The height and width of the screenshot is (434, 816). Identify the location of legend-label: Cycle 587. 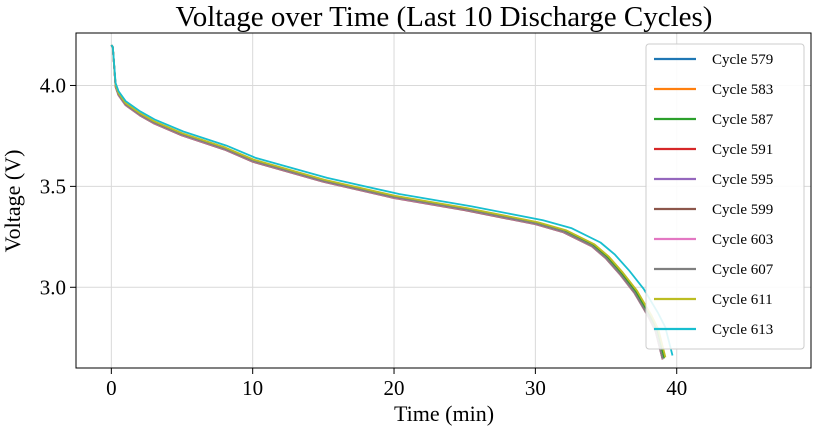
(743, 120).